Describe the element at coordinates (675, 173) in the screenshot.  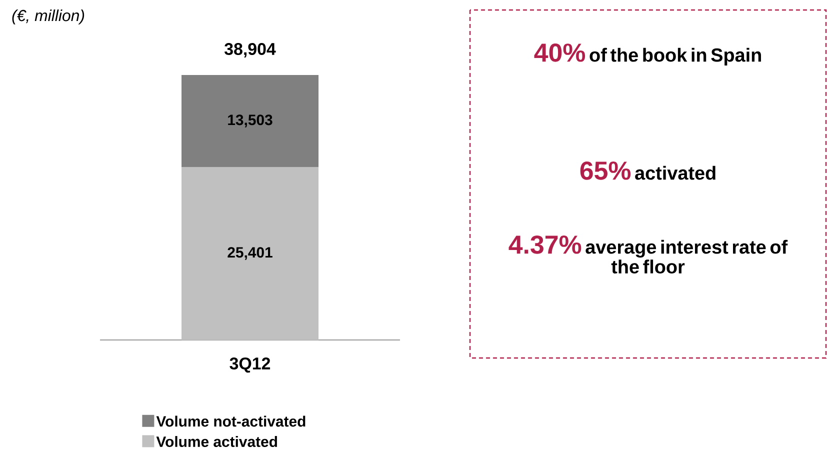
I see `text: activated` at that location.